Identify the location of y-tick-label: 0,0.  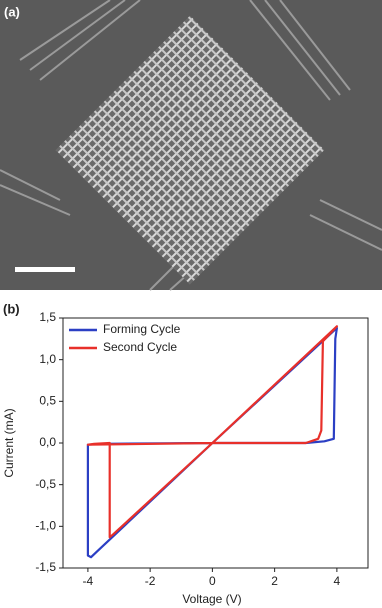
(47, 442).